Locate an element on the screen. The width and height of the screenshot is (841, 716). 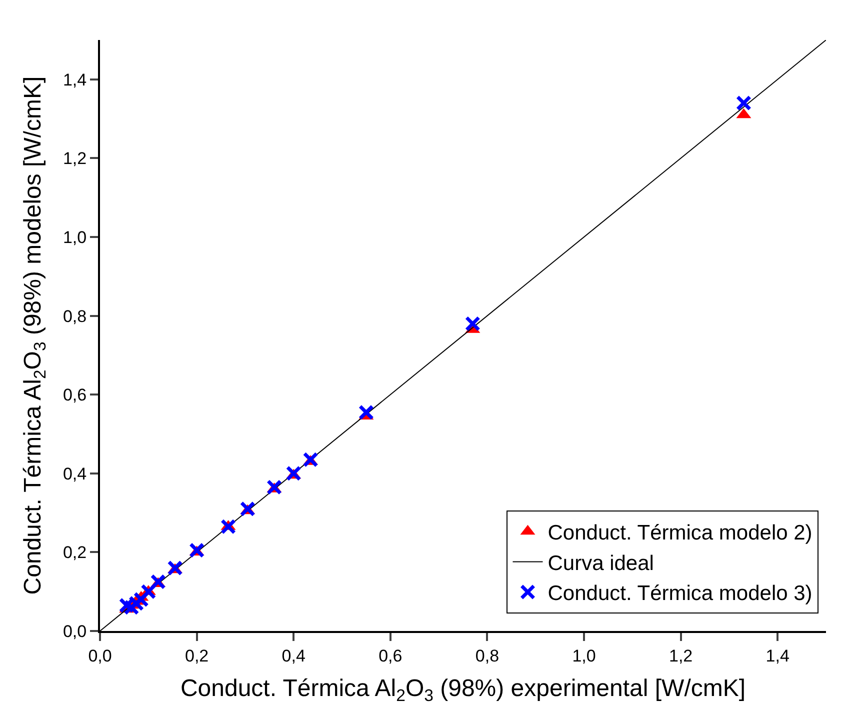
x-tick-label: 1,0 is located at coordinates (584, 656).